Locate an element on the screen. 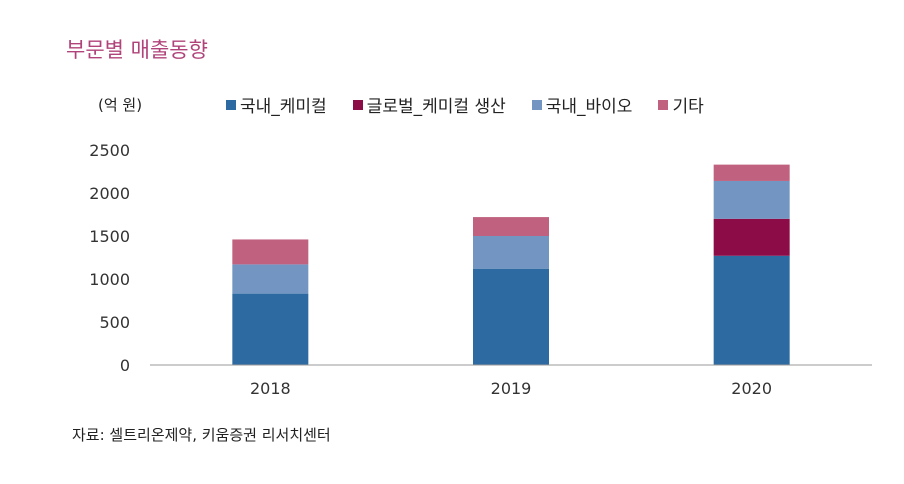 This screenshot has width=904, height=484. legend-item: 국내_바이오 is located at coordinates (582, 104).